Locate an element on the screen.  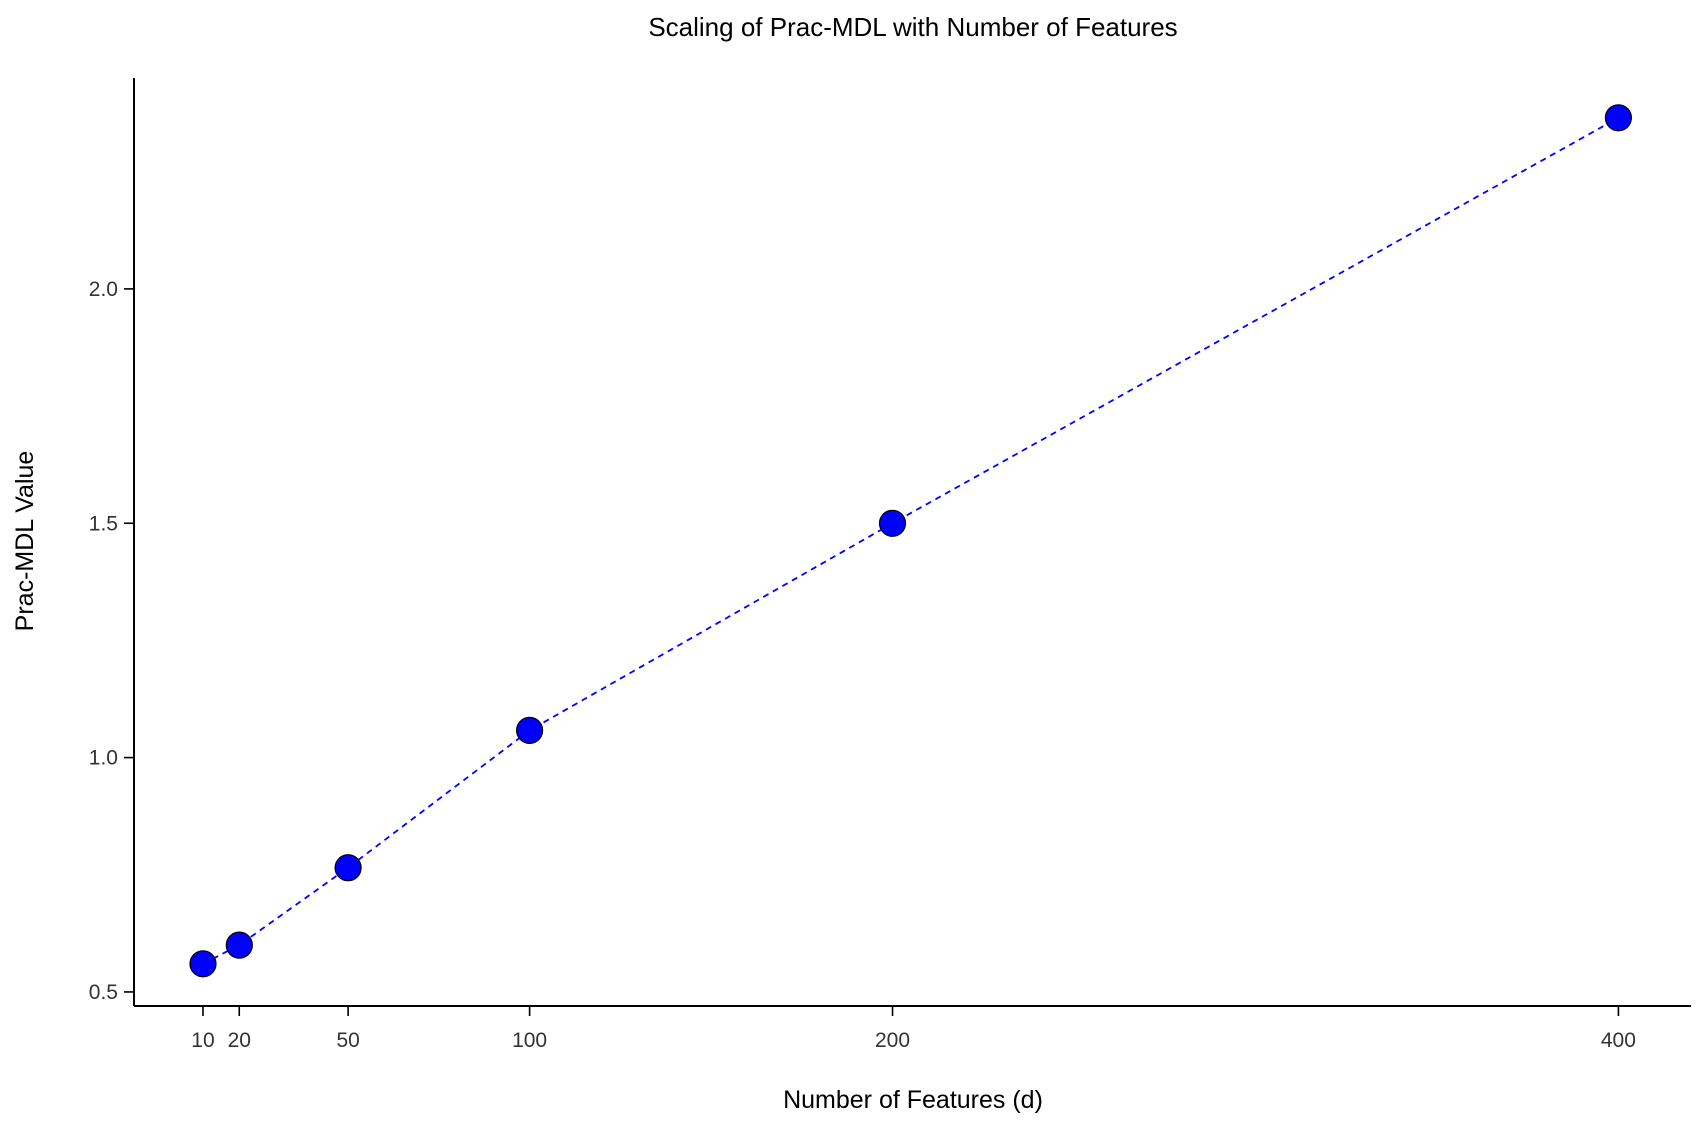
x-ticks: 10 20 50 100 200 400 is located at coordinates (913, 1029).